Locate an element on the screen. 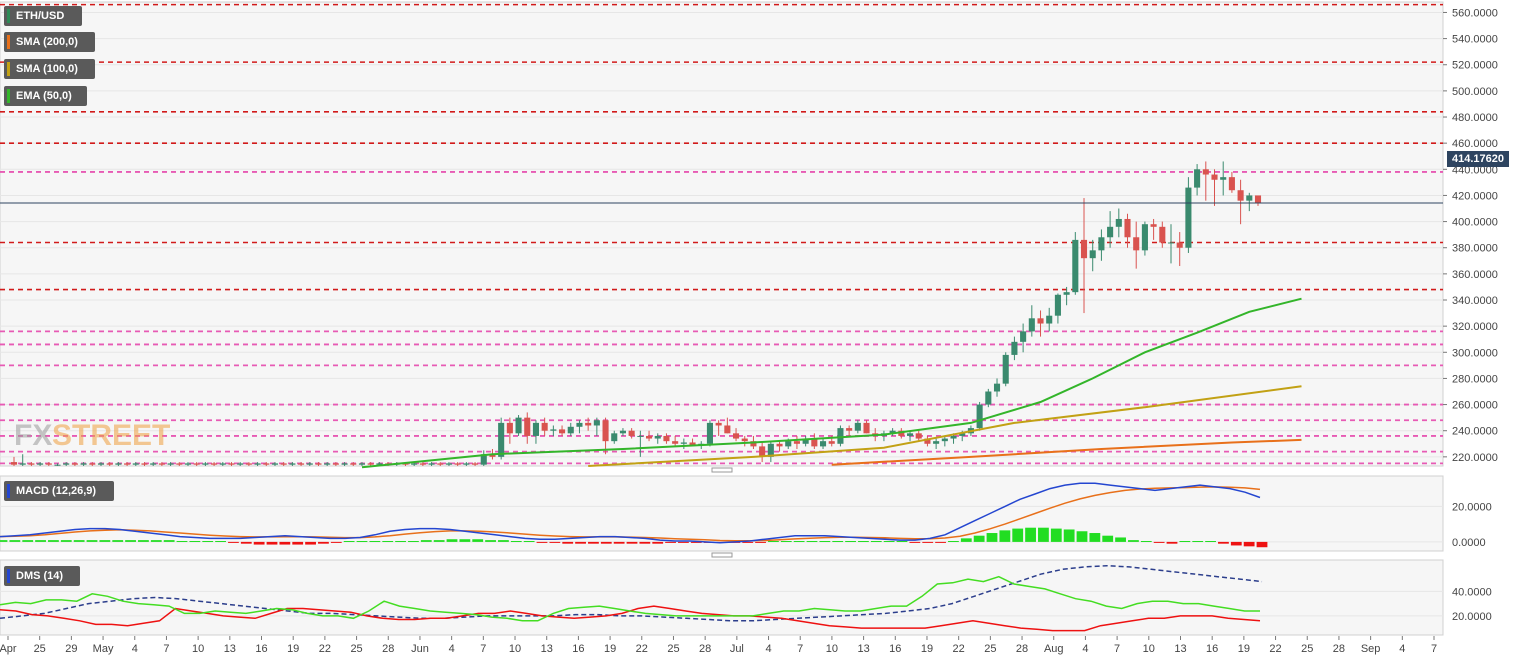 The image size is (1534, 666). sma100-line is located at coordinates (945, 426).